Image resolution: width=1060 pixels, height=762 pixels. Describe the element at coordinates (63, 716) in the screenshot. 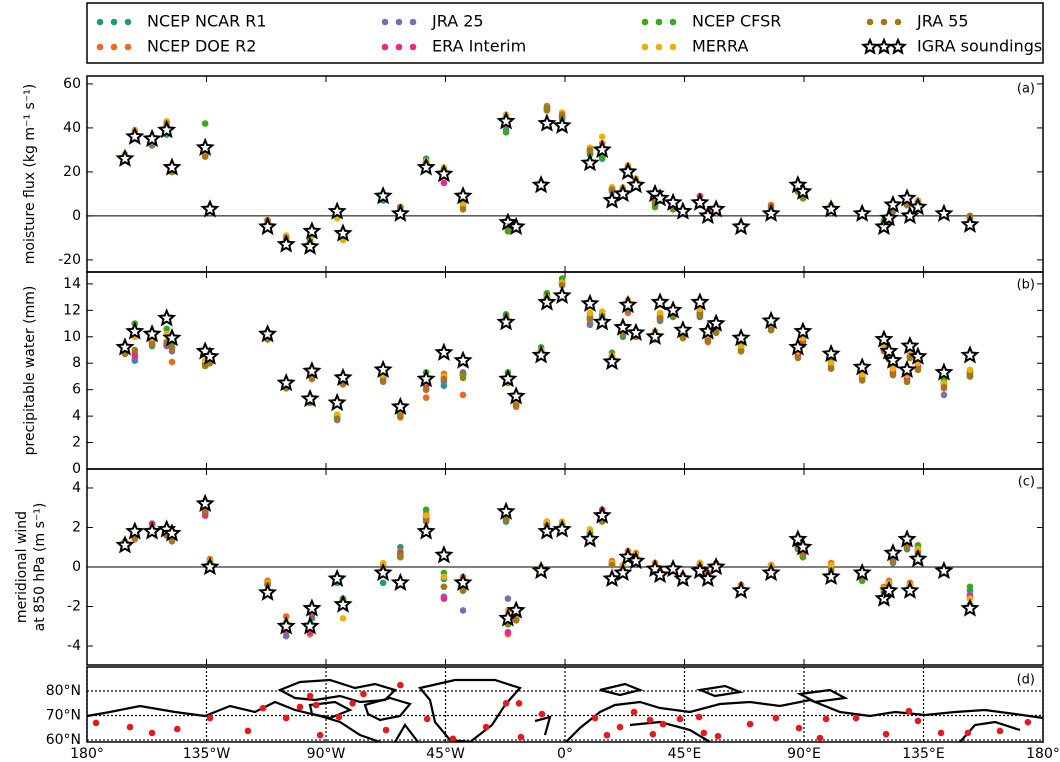

I see `y-tick-label: 70°N` at that location.